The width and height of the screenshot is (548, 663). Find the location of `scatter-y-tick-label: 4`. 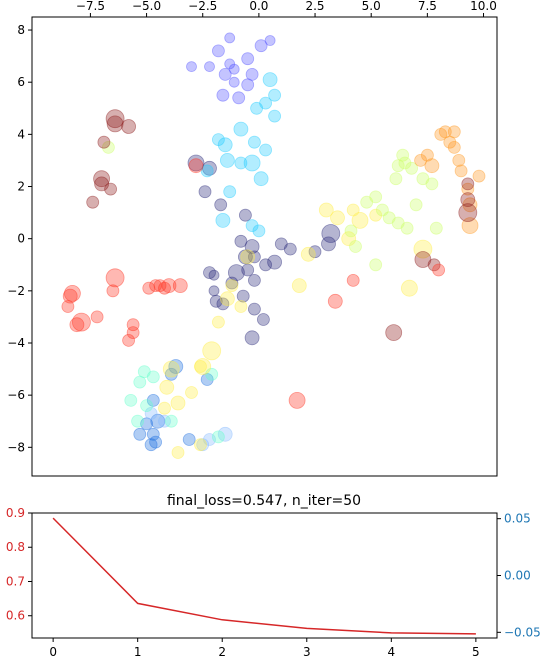

scatter-y-tick-label: 4 is located at coordinates (21, 134).